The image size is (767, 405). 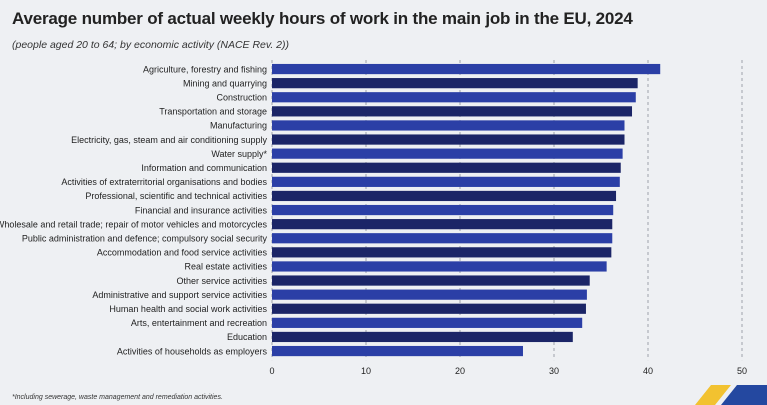 I want to click on category-label: Transportation and storage, so click(x=213, y=112).